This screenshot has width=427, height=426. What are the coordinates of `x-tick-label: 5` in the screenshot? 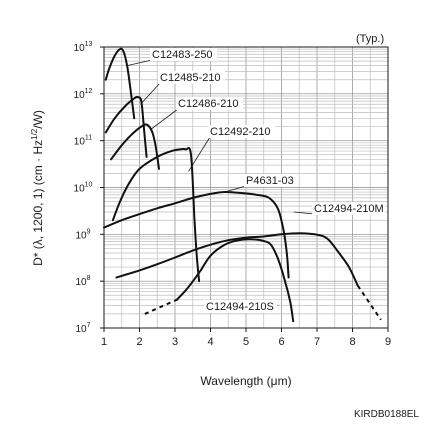 It's located at (246, 342).